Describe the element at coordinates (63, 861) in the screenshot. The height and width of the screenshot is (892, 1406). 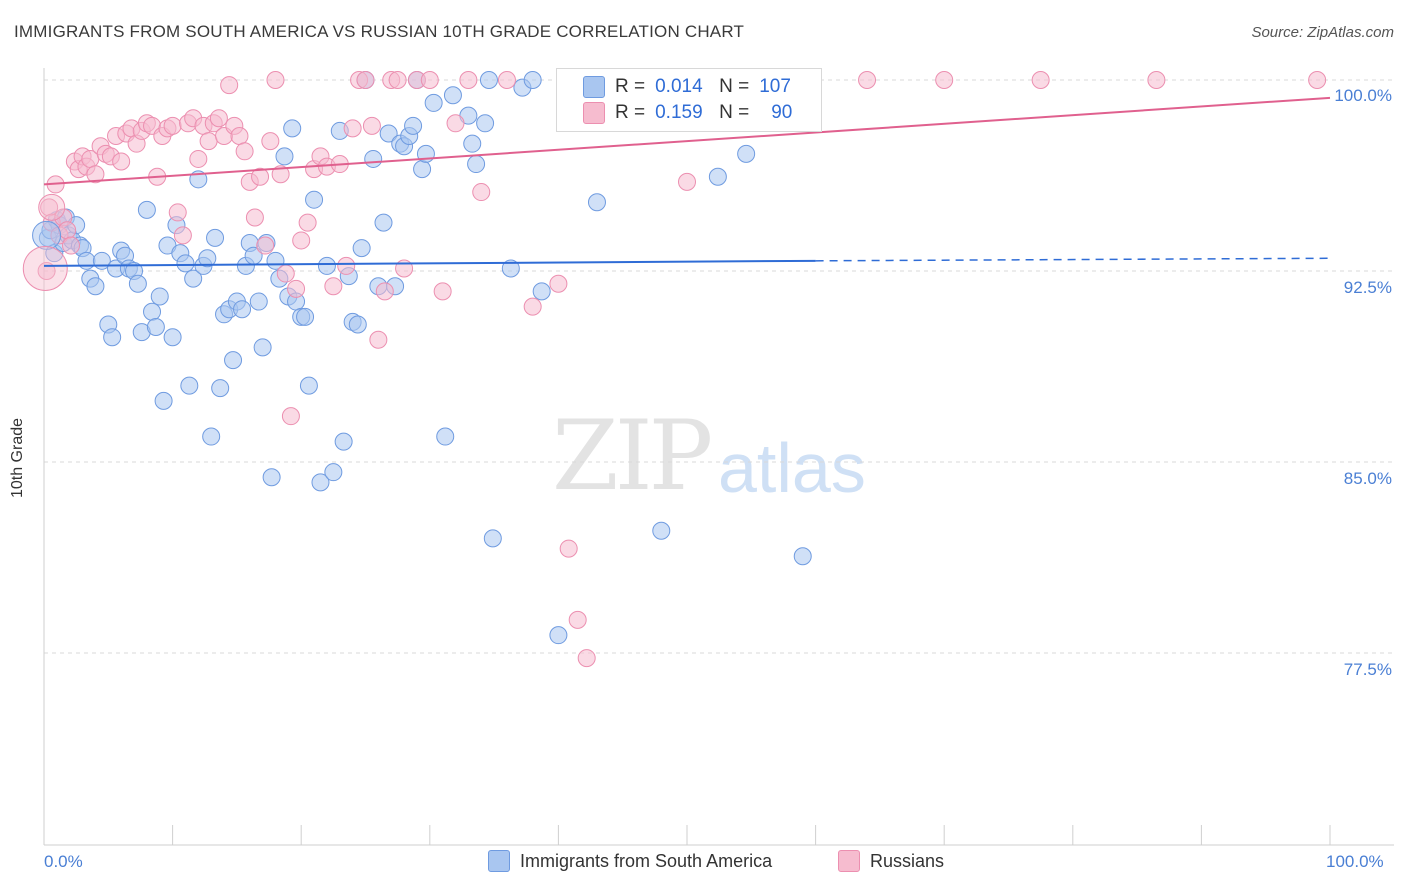
I see `x-tick-label-min: 0.0%` at that location.